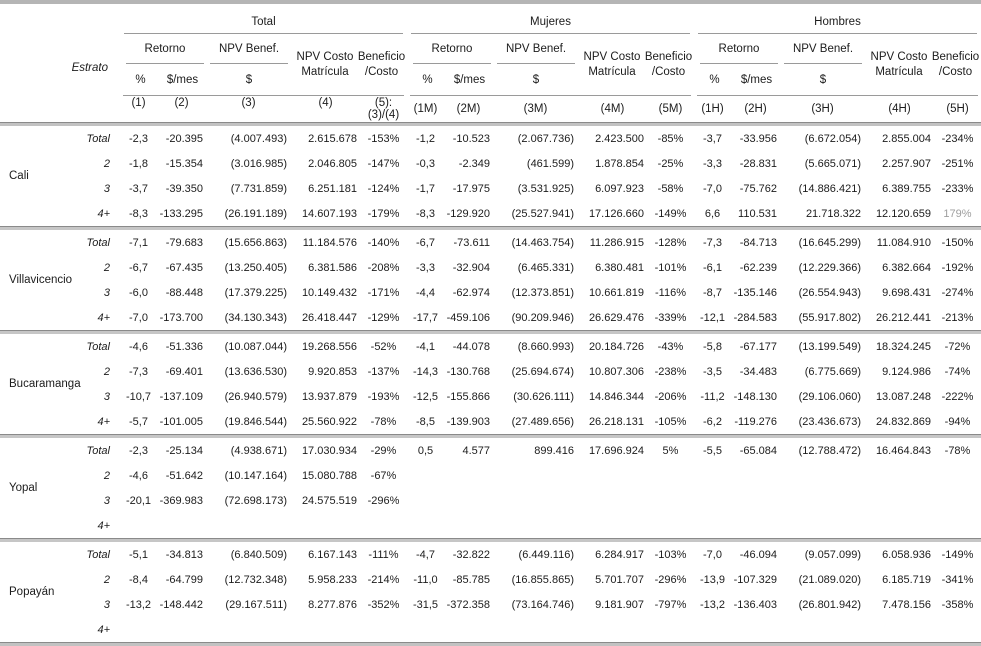  I want to click on data-cell: -358%, so click(957, 604).